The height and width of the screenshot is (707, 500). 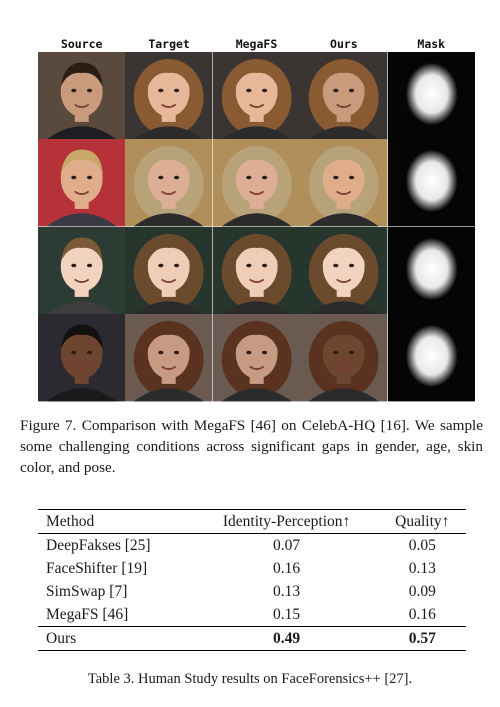 I want to click on table-row: FaceShifter [19] 0.16 0.13, so click(x=252, y=568).